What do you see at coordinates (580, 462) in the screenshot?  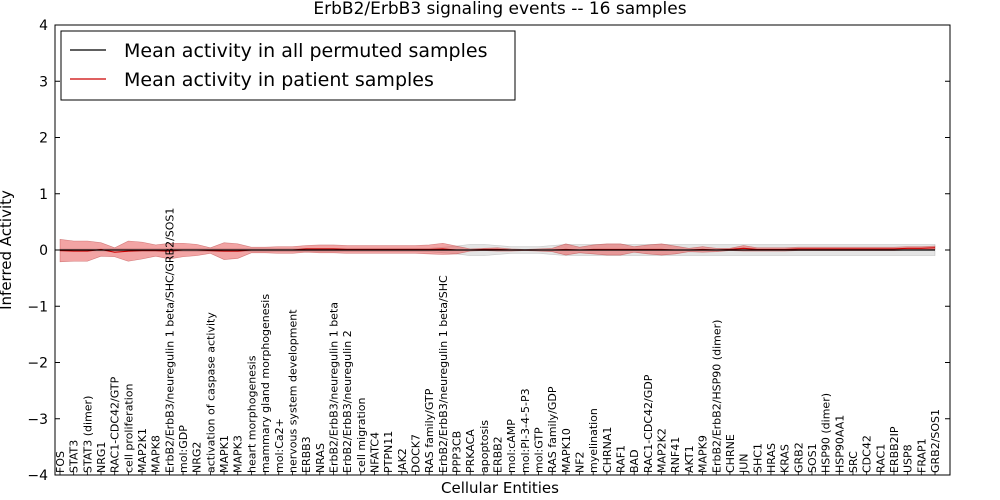 I see `x-tick-label: NF2` at bounding box center [580, 462].